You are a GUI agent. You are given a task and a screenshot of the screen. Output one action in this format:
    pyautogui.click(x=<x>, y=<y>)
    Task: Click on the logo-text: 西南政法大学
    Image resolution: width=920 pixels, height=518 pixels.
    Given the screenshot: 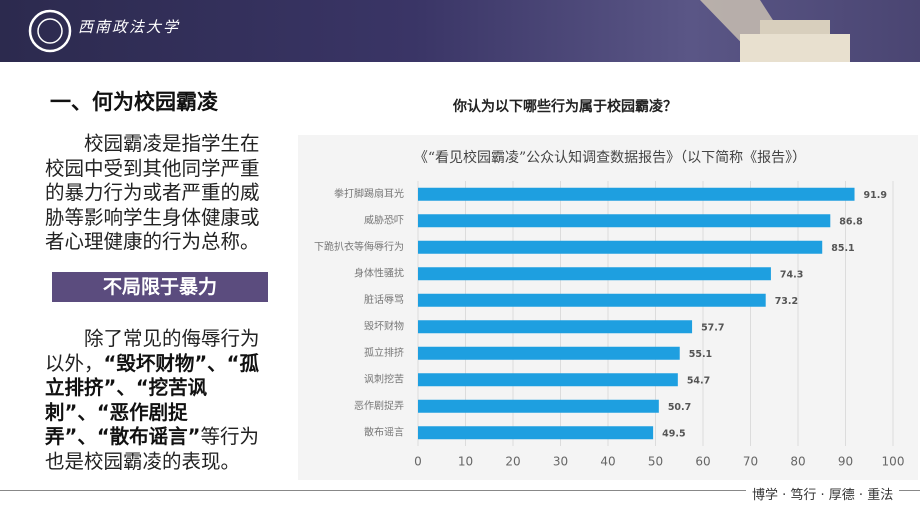 What is the action you would take?
    pyautogui.click(x=129, y=27)
    